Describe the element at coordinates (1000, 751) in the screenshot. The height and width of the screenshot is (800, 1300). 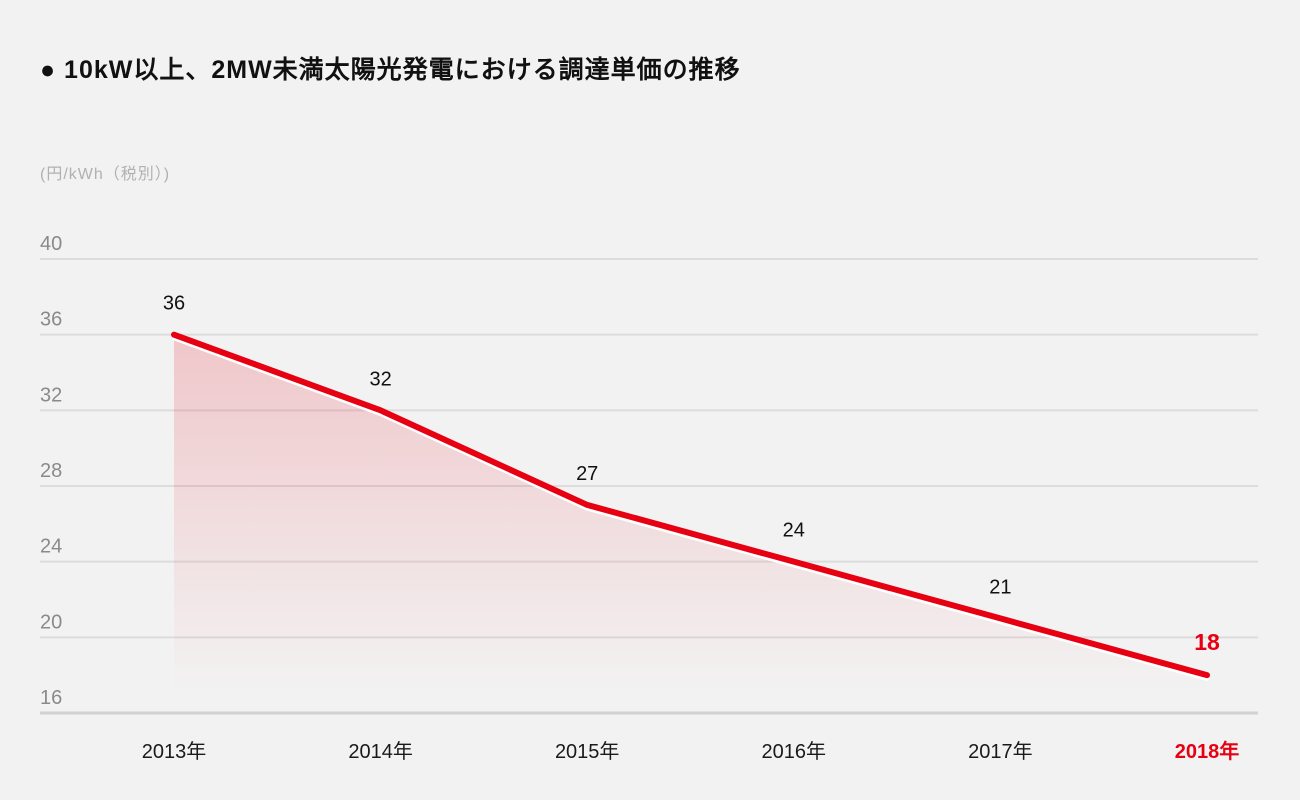
I see `x-axis-label: 2017年` at that location.